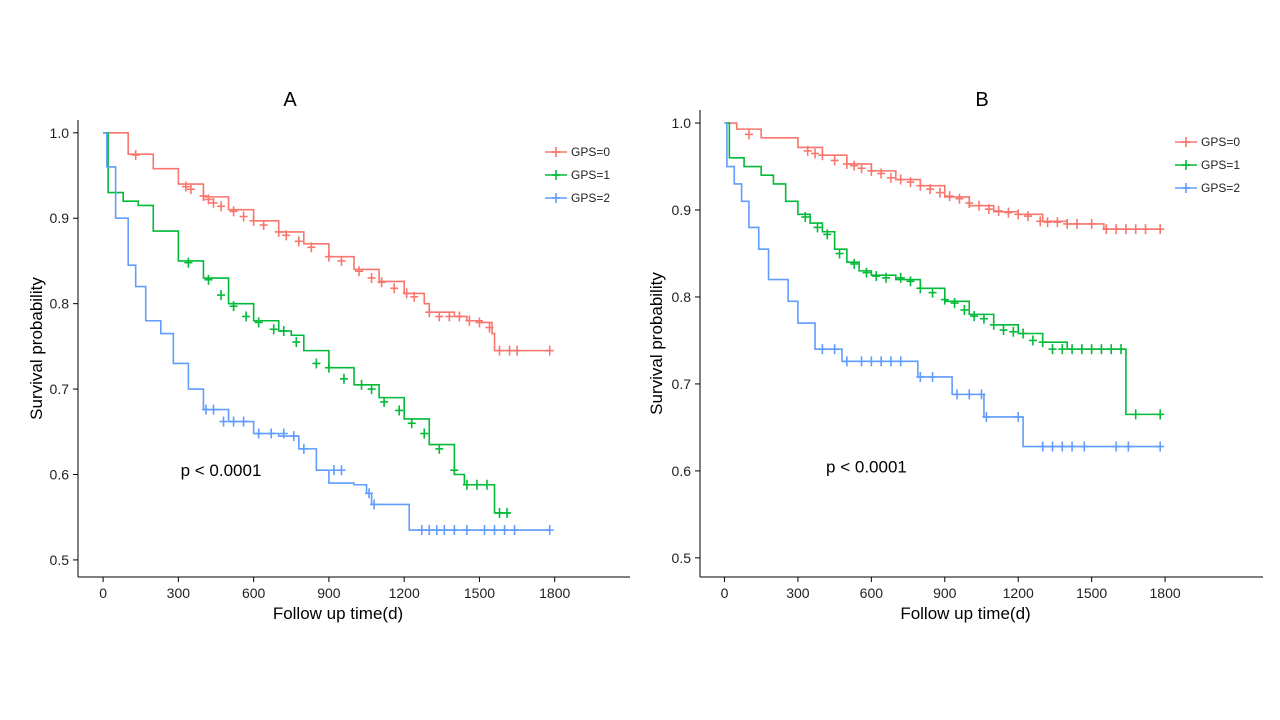  Describe the element at coordinates (981, 100) in the screenshot. I see `panel-title: B` at that location.